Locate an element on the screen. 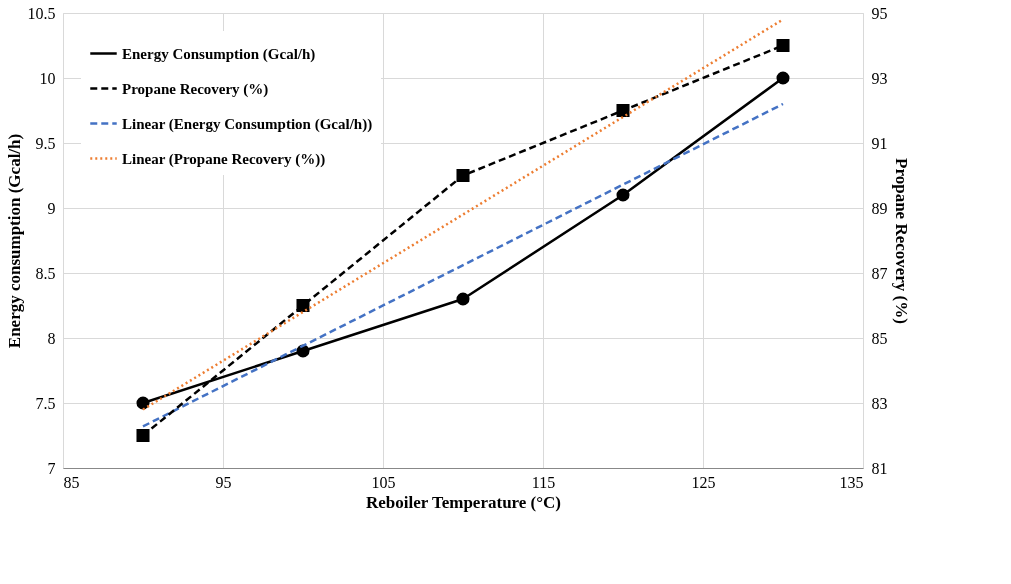 The height and width of the screenshot is (584, 1011). y-tick-label: 10.5 is located at coordinates (41, 13).